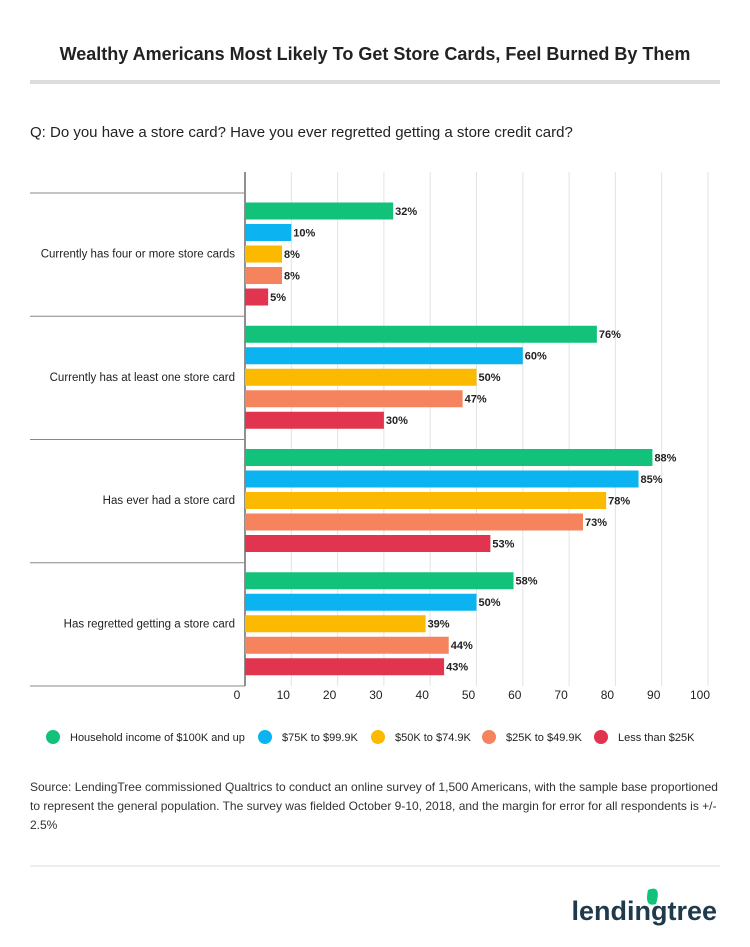 The width and height of the screenshot is (750, 947). What do you see at coordinates (169, 501) in the screenshot?
I see `category-label: Has ever had a store card` at bounding box center [169, 501].